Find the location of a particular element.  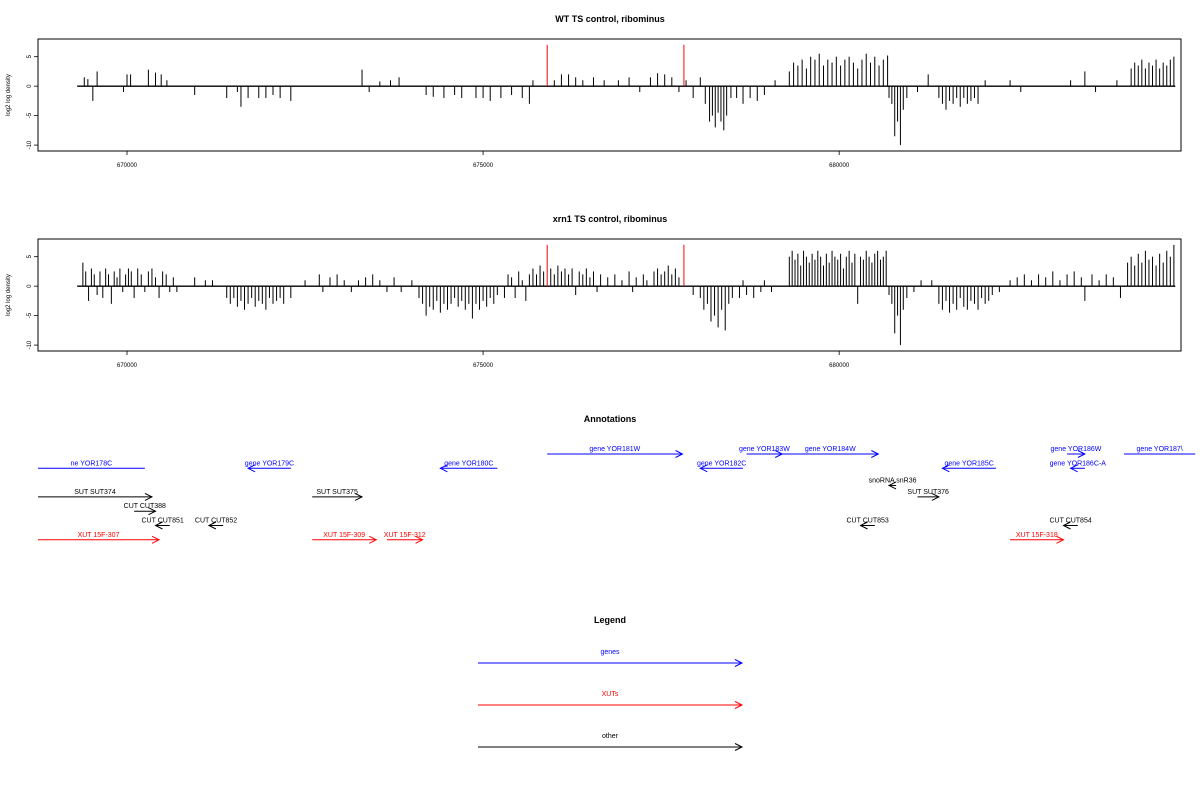

wt-y-tick: -5 is located at coordinates (32, 115).